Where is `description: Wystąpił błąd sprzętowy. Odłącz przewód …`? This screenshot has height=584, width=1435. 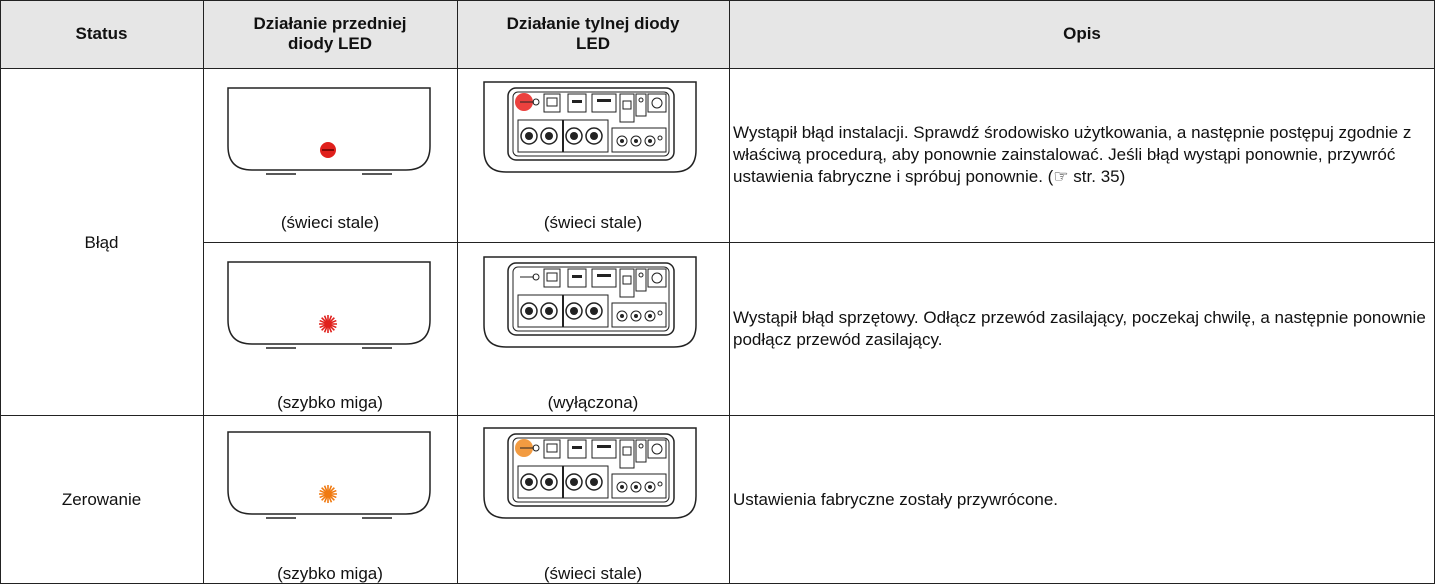
description: Wystąpił błąd sprzętowy. Odłącz przewód … is located at coordinates (1079, 328).